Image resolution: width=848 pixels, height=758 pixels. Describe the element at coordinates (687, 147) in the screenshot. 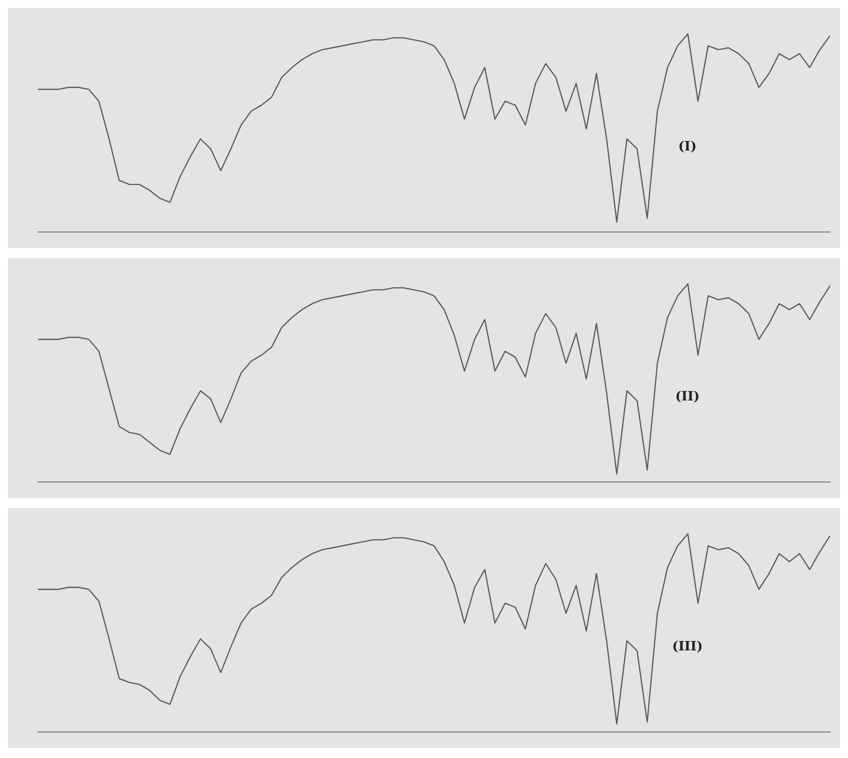

I see `annotation: (I)` at that location.